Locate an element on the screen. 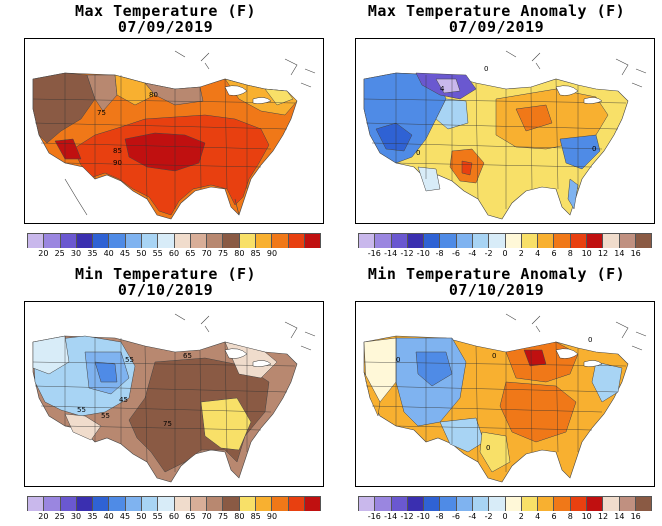  panel-title: Min Temperature Anomaly (F) is located at coordinates (496, 274).